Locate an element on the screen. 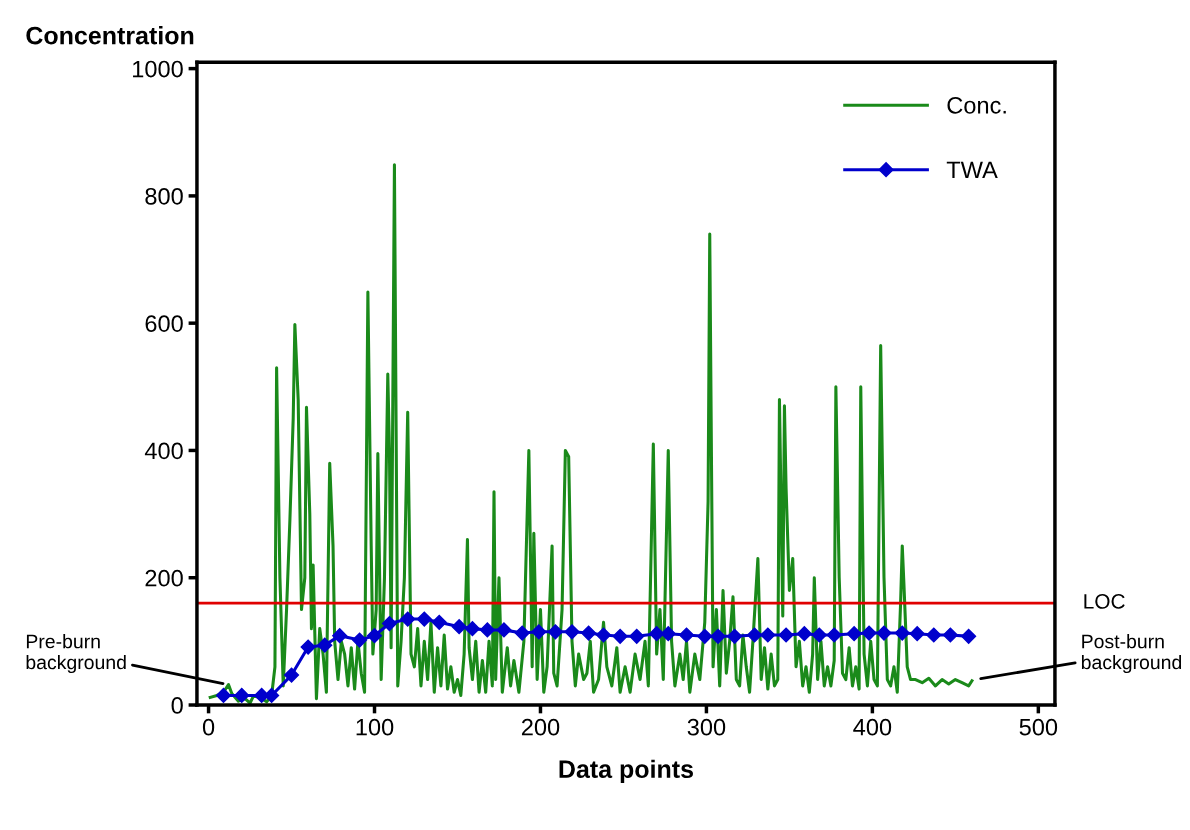 This screenshot has width=1190, height=830. y-tick-label: 200 is located at coordinates (164, 578).